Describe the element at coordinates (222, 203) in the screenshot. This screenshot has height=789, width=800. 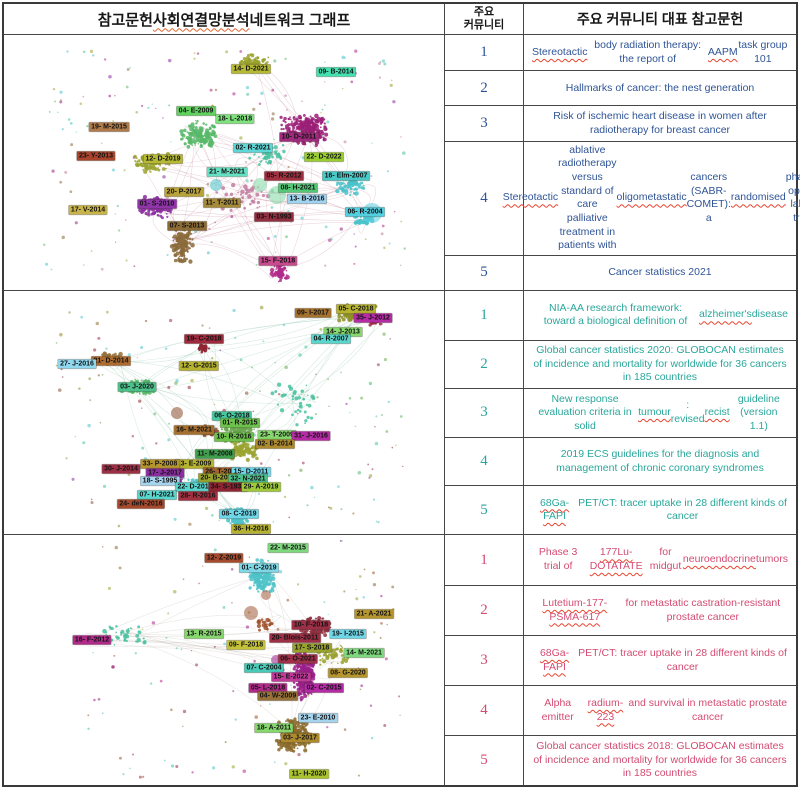
I see `graph-node-label: 11- T-2011` at that location.